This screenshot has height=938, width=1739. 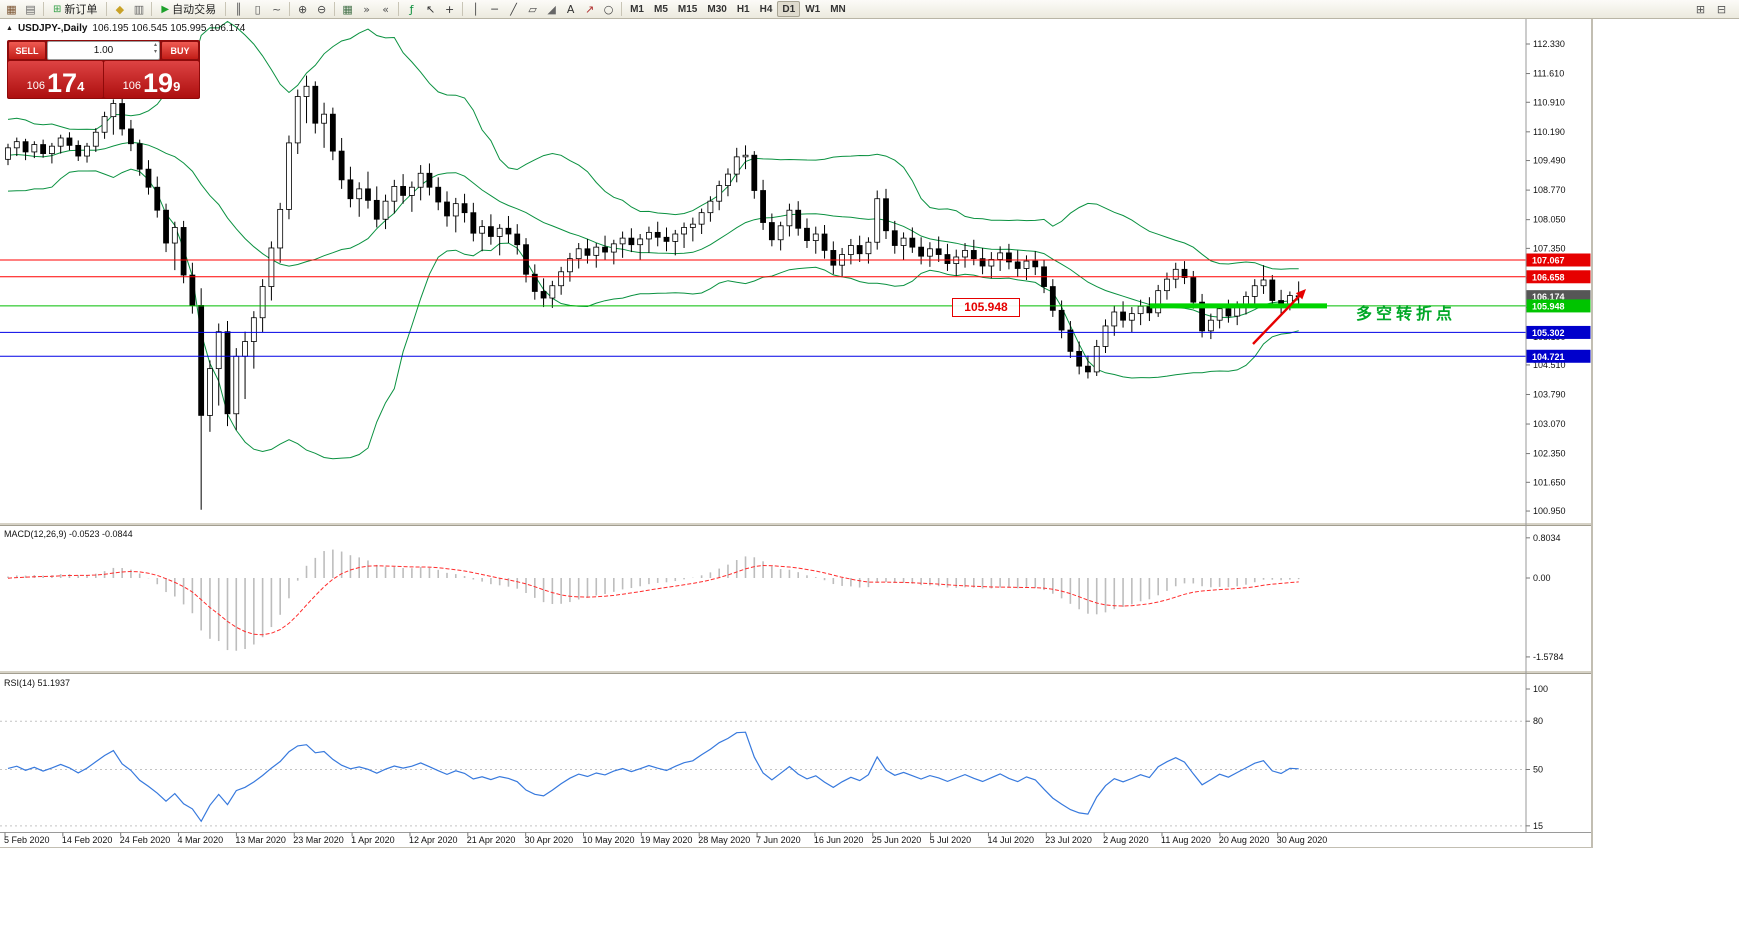 What do you see at coordinates (75, 9) in the screenshot?
I see `new-order-button: ⊞ 新订单` at bounding box center [75, 9].